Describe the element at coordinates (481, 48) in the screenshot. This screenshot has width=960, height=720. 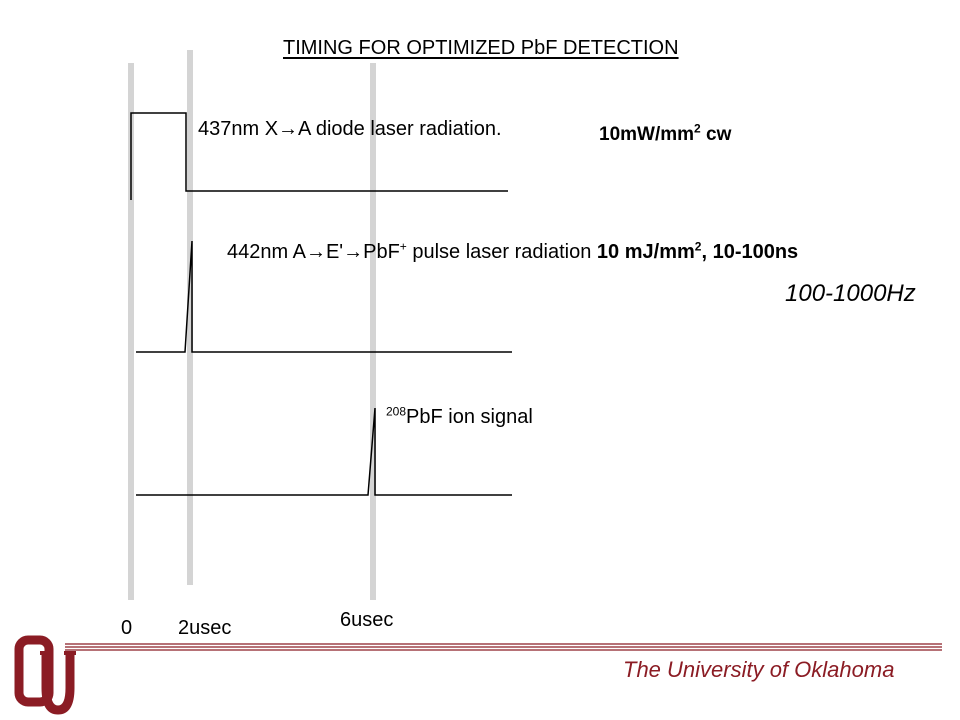
I see `diagram-title: TIMING FOR OPTIMIZED PbF DETECTION` at that location.